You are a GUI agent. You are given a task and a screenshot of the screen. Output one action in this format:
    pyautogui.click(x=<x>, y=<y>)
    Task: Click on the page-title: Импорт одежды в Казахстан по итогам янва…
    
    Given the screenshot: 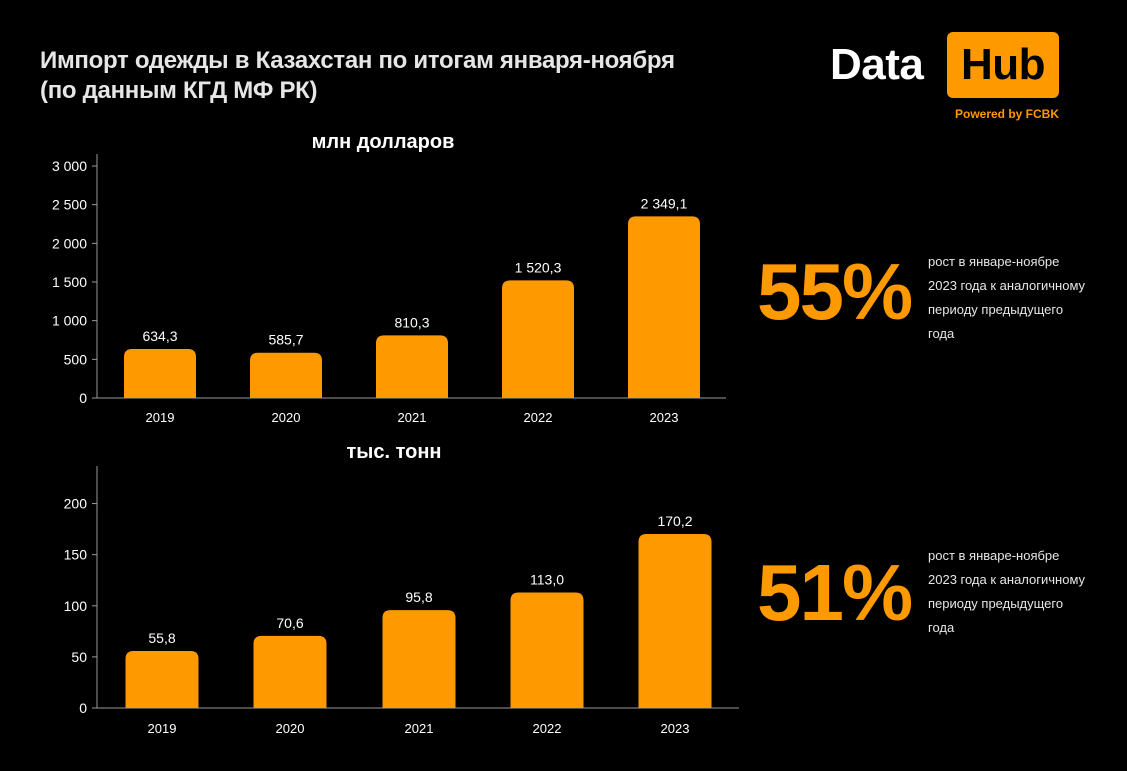 What is the action you would take?
    pyautogui.click(x=390, y=76)
    